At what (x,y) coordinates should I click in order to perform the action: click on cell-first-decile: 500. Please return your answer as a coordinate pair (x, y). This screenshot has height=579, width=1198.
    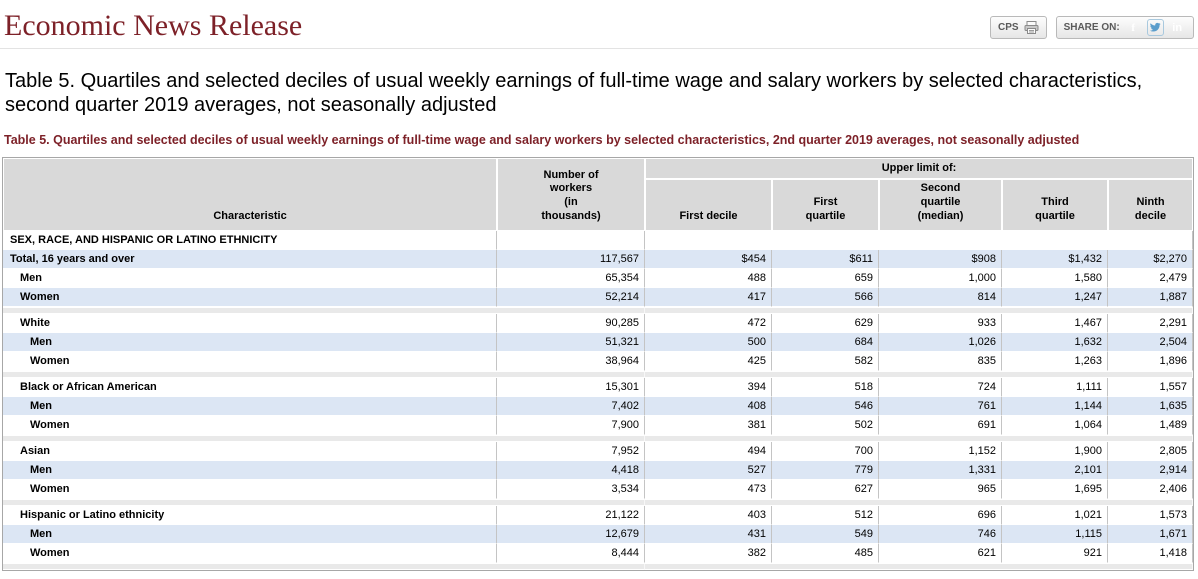
    Looking at the image, I should click on (708, 342).